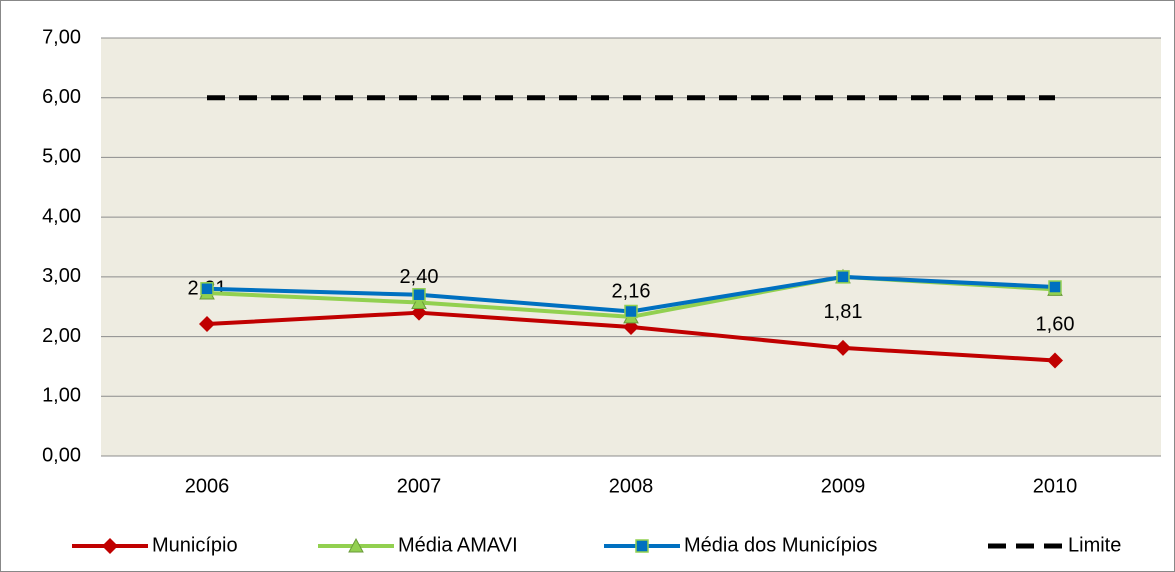 The image size is (1175, 572). What do you see at coordinates (207, 486) in the screenshot?
I see `x-tick-label: 2006` at bounding box center [207, 486].